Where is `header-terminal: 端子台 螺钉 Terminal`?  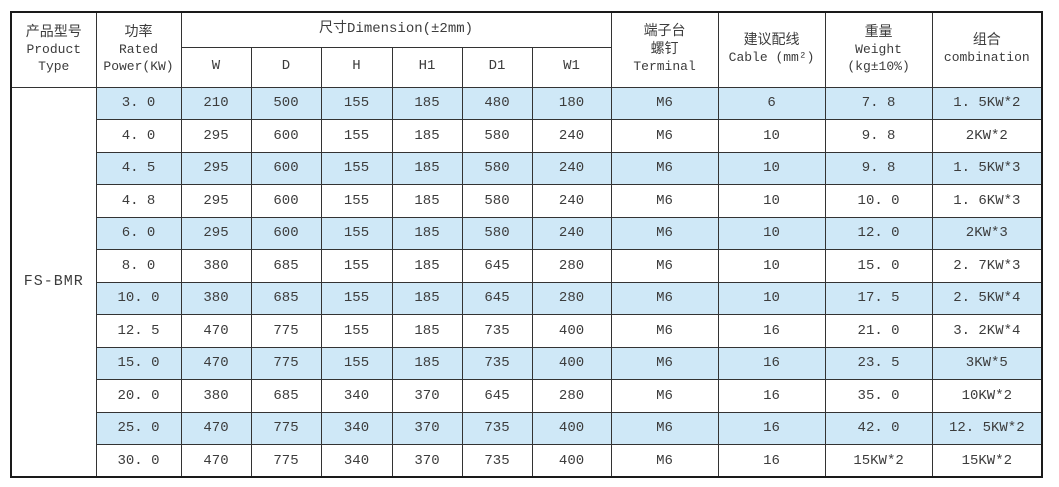 header-terminal: 端子台 螺钉 Terminal is located at coordinates (664, 49).